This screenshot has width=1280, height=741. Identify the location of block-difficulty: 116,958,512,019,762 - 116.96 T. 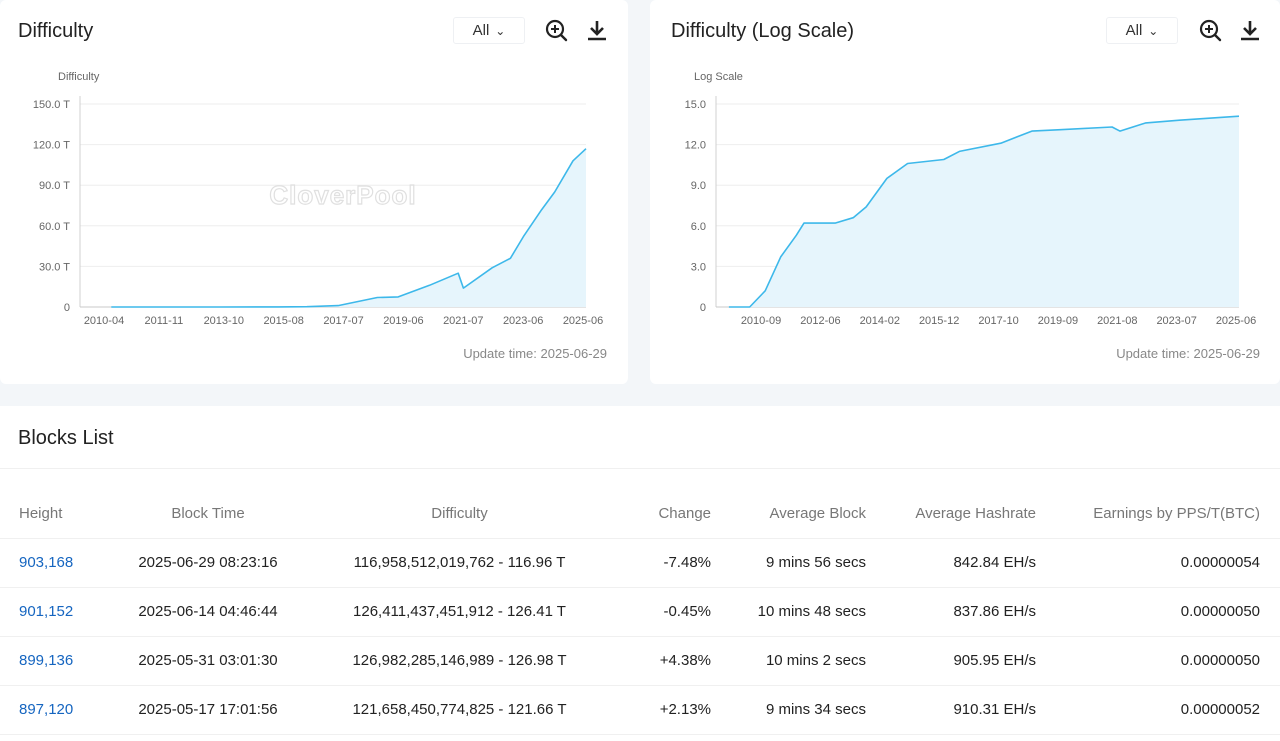
(459, 563).